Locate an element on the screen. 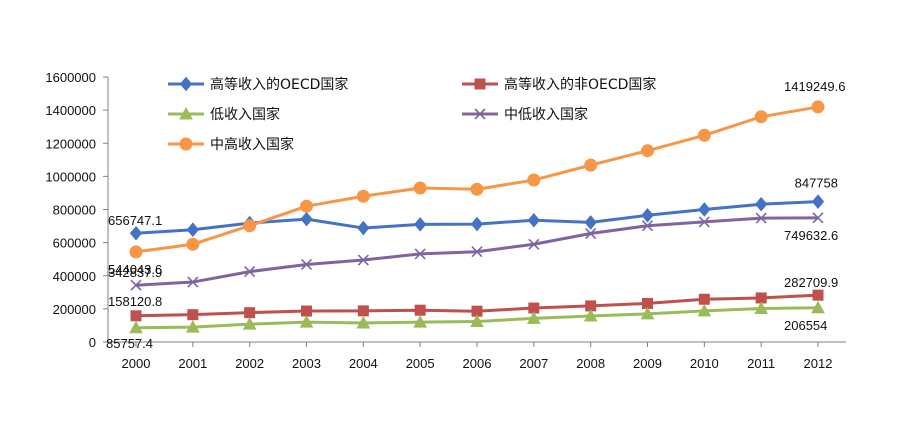  legend-item-2: 低收入国家 is located at coordinates (224, 114).